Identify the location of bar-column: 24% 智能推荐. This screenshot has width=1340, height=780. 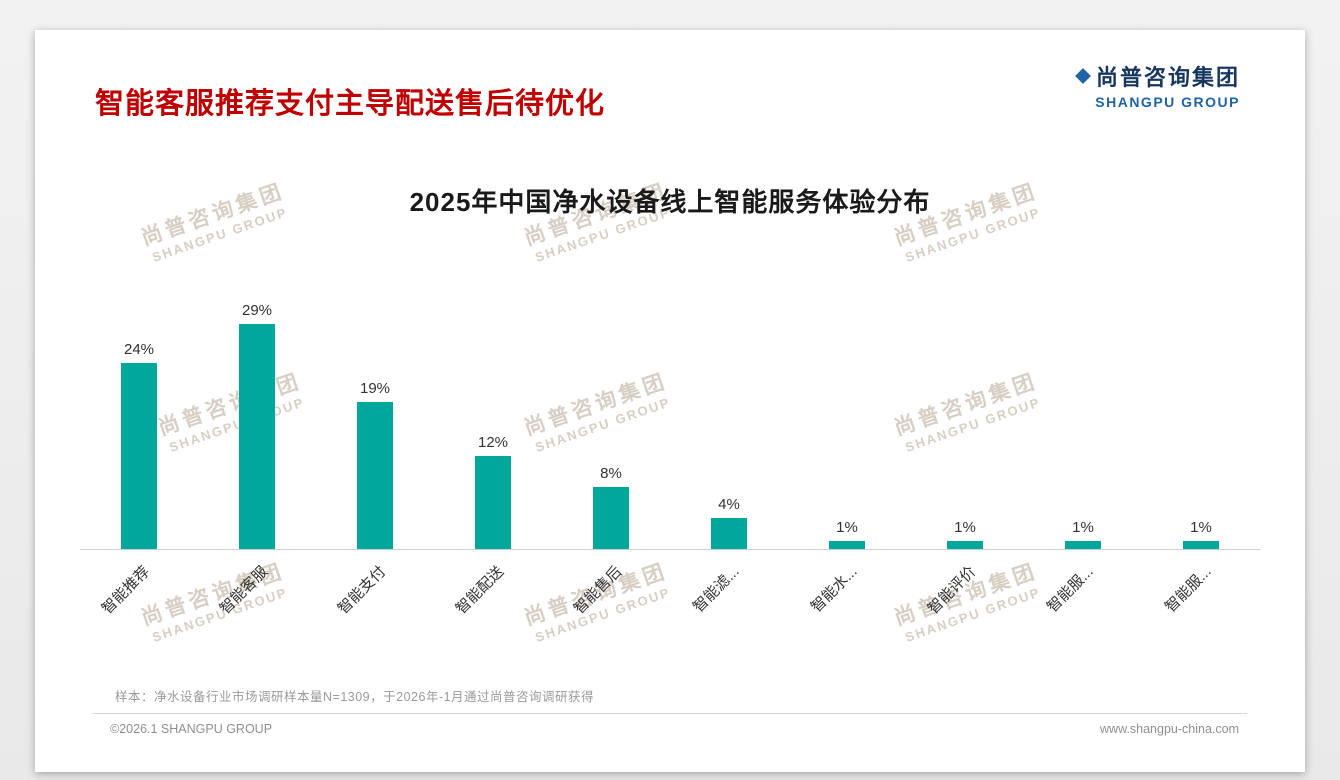
(139, 454).